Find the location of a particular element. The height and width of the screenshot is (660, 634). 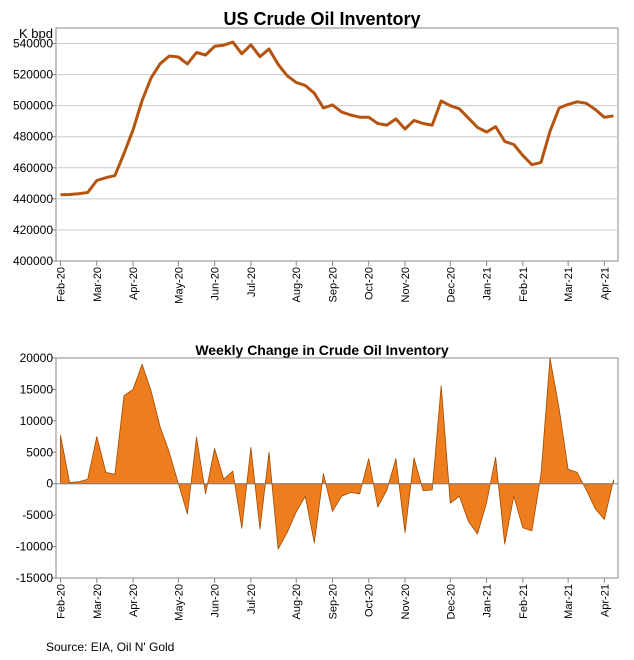

inventory-x-tick-label: Jan-21 is located at coordinates (488, 284).